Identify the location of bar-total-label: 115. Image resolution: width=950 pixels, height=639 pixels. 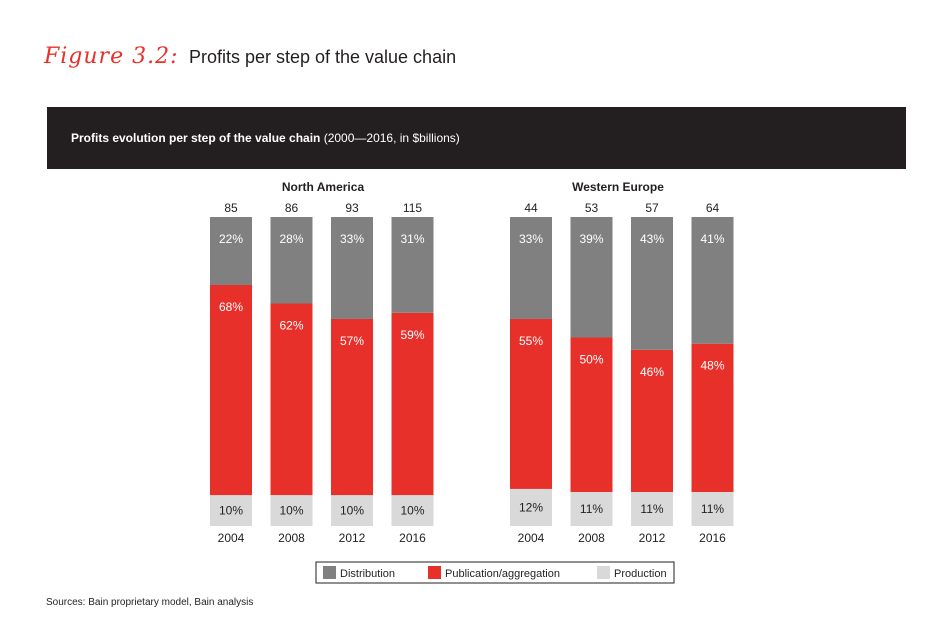
(412, 208).